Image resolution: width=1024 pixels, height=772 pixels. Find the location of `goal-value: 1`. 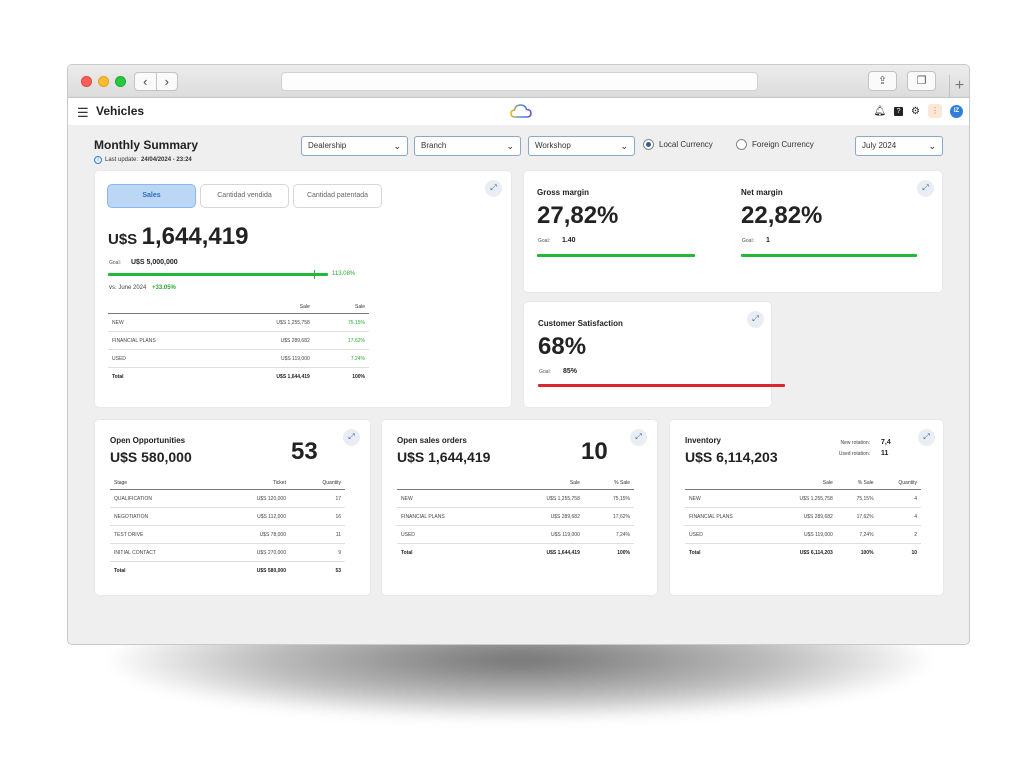

goal-value: 1 is located at coordinates (767, 240).